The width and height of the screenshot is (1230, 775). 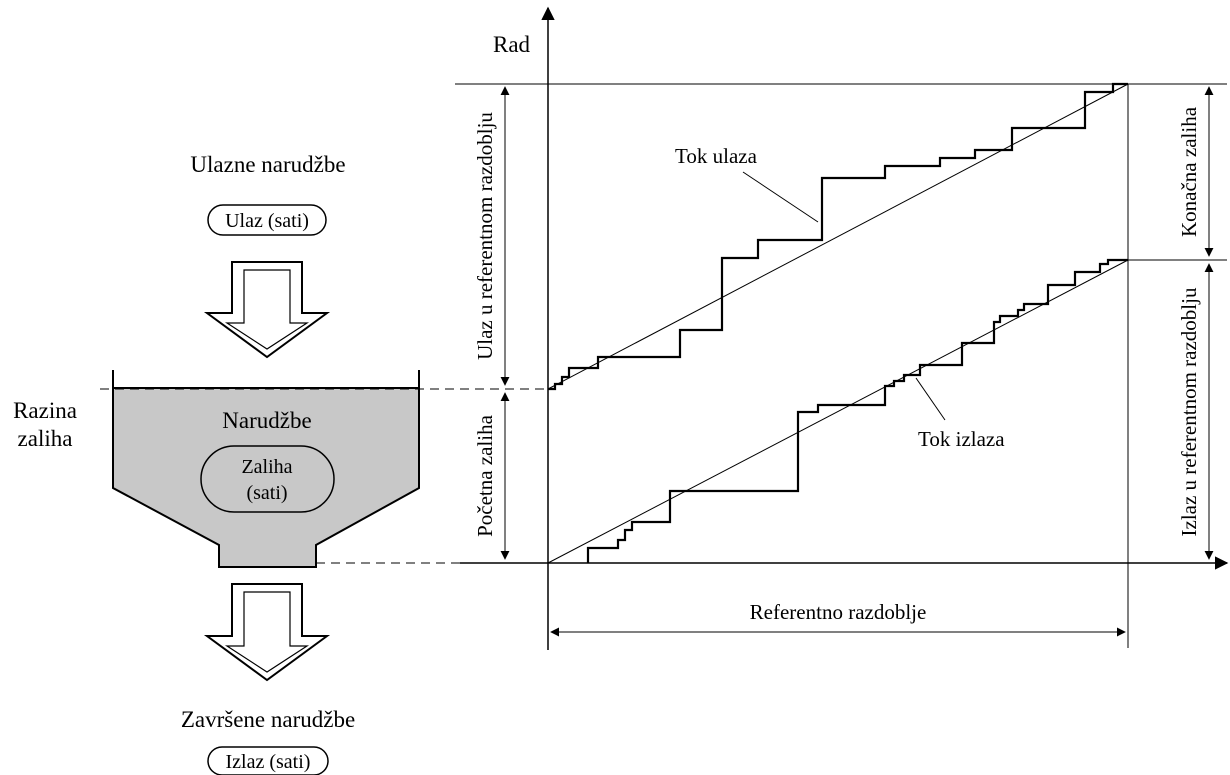 What do you see at coordinates (266, 420) in the screenshot?
I see `funnel-title: Narudžbe` at bounding box center [266, 420].